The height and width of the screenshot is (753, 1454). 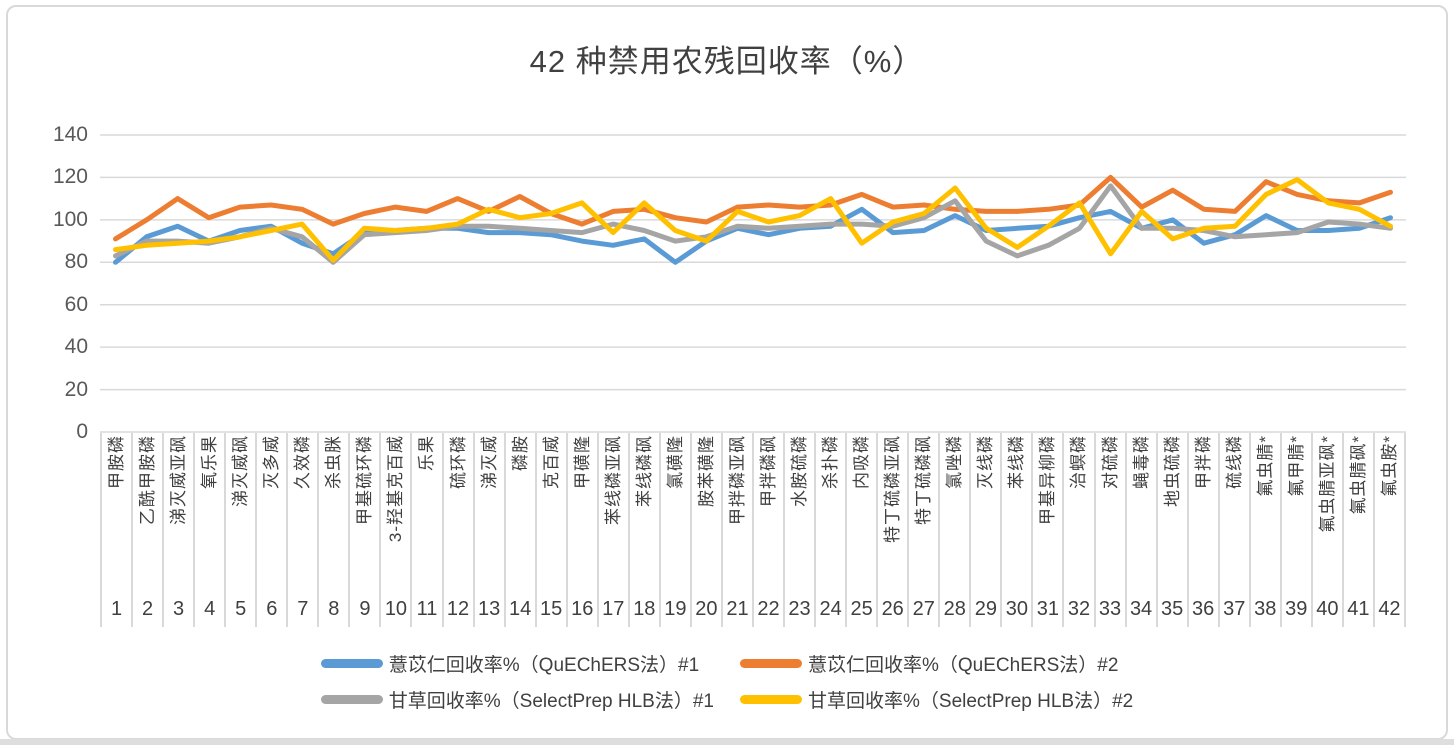 I want to click on category-label: 涕灭威亚砜, so click(x=179, y=480).